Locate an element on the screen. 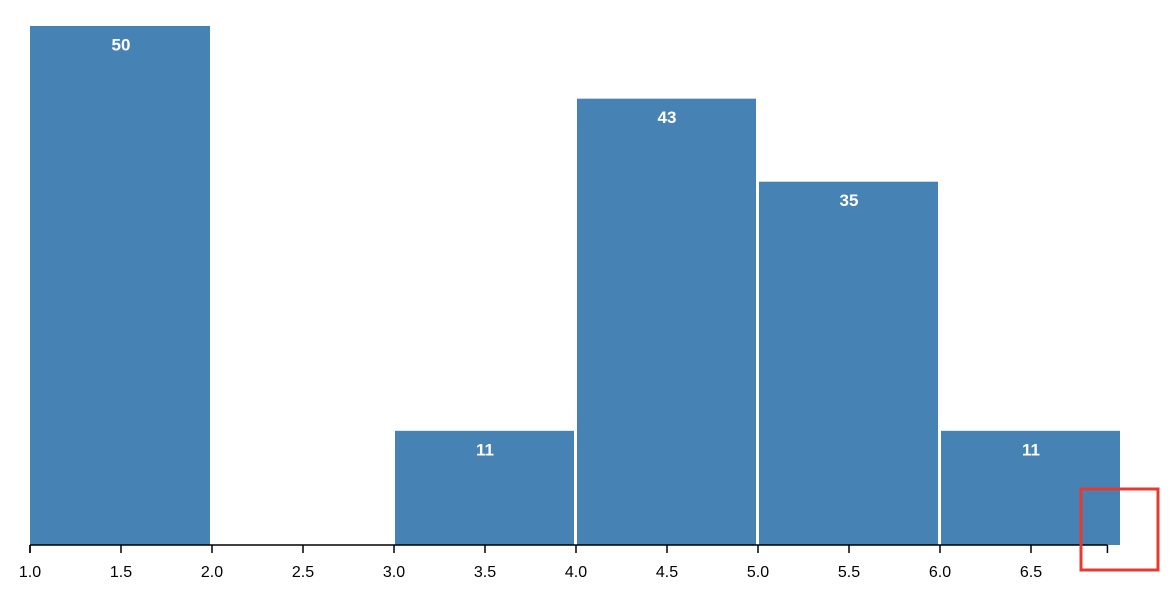 The image size is (1174, 590). x-tick-label: 1.5 is located at coordinates (121, 572).